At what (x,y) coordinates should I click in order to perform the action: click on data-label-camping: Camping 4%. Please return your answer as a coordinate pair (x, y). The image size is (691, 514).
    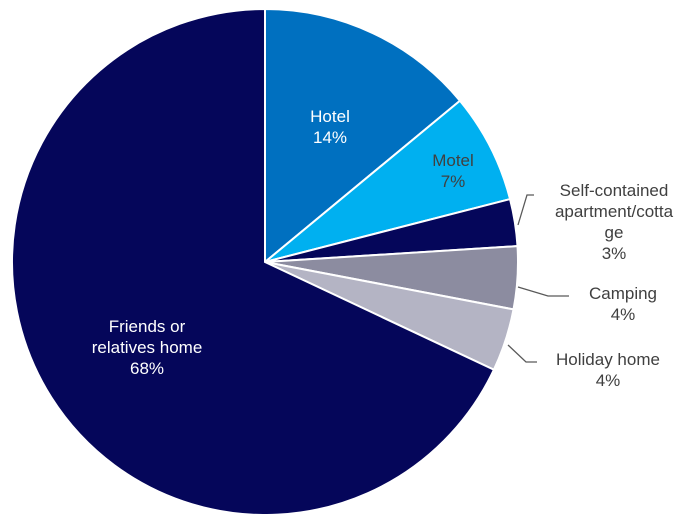
    Looking at the image, I should click on (623, 304).